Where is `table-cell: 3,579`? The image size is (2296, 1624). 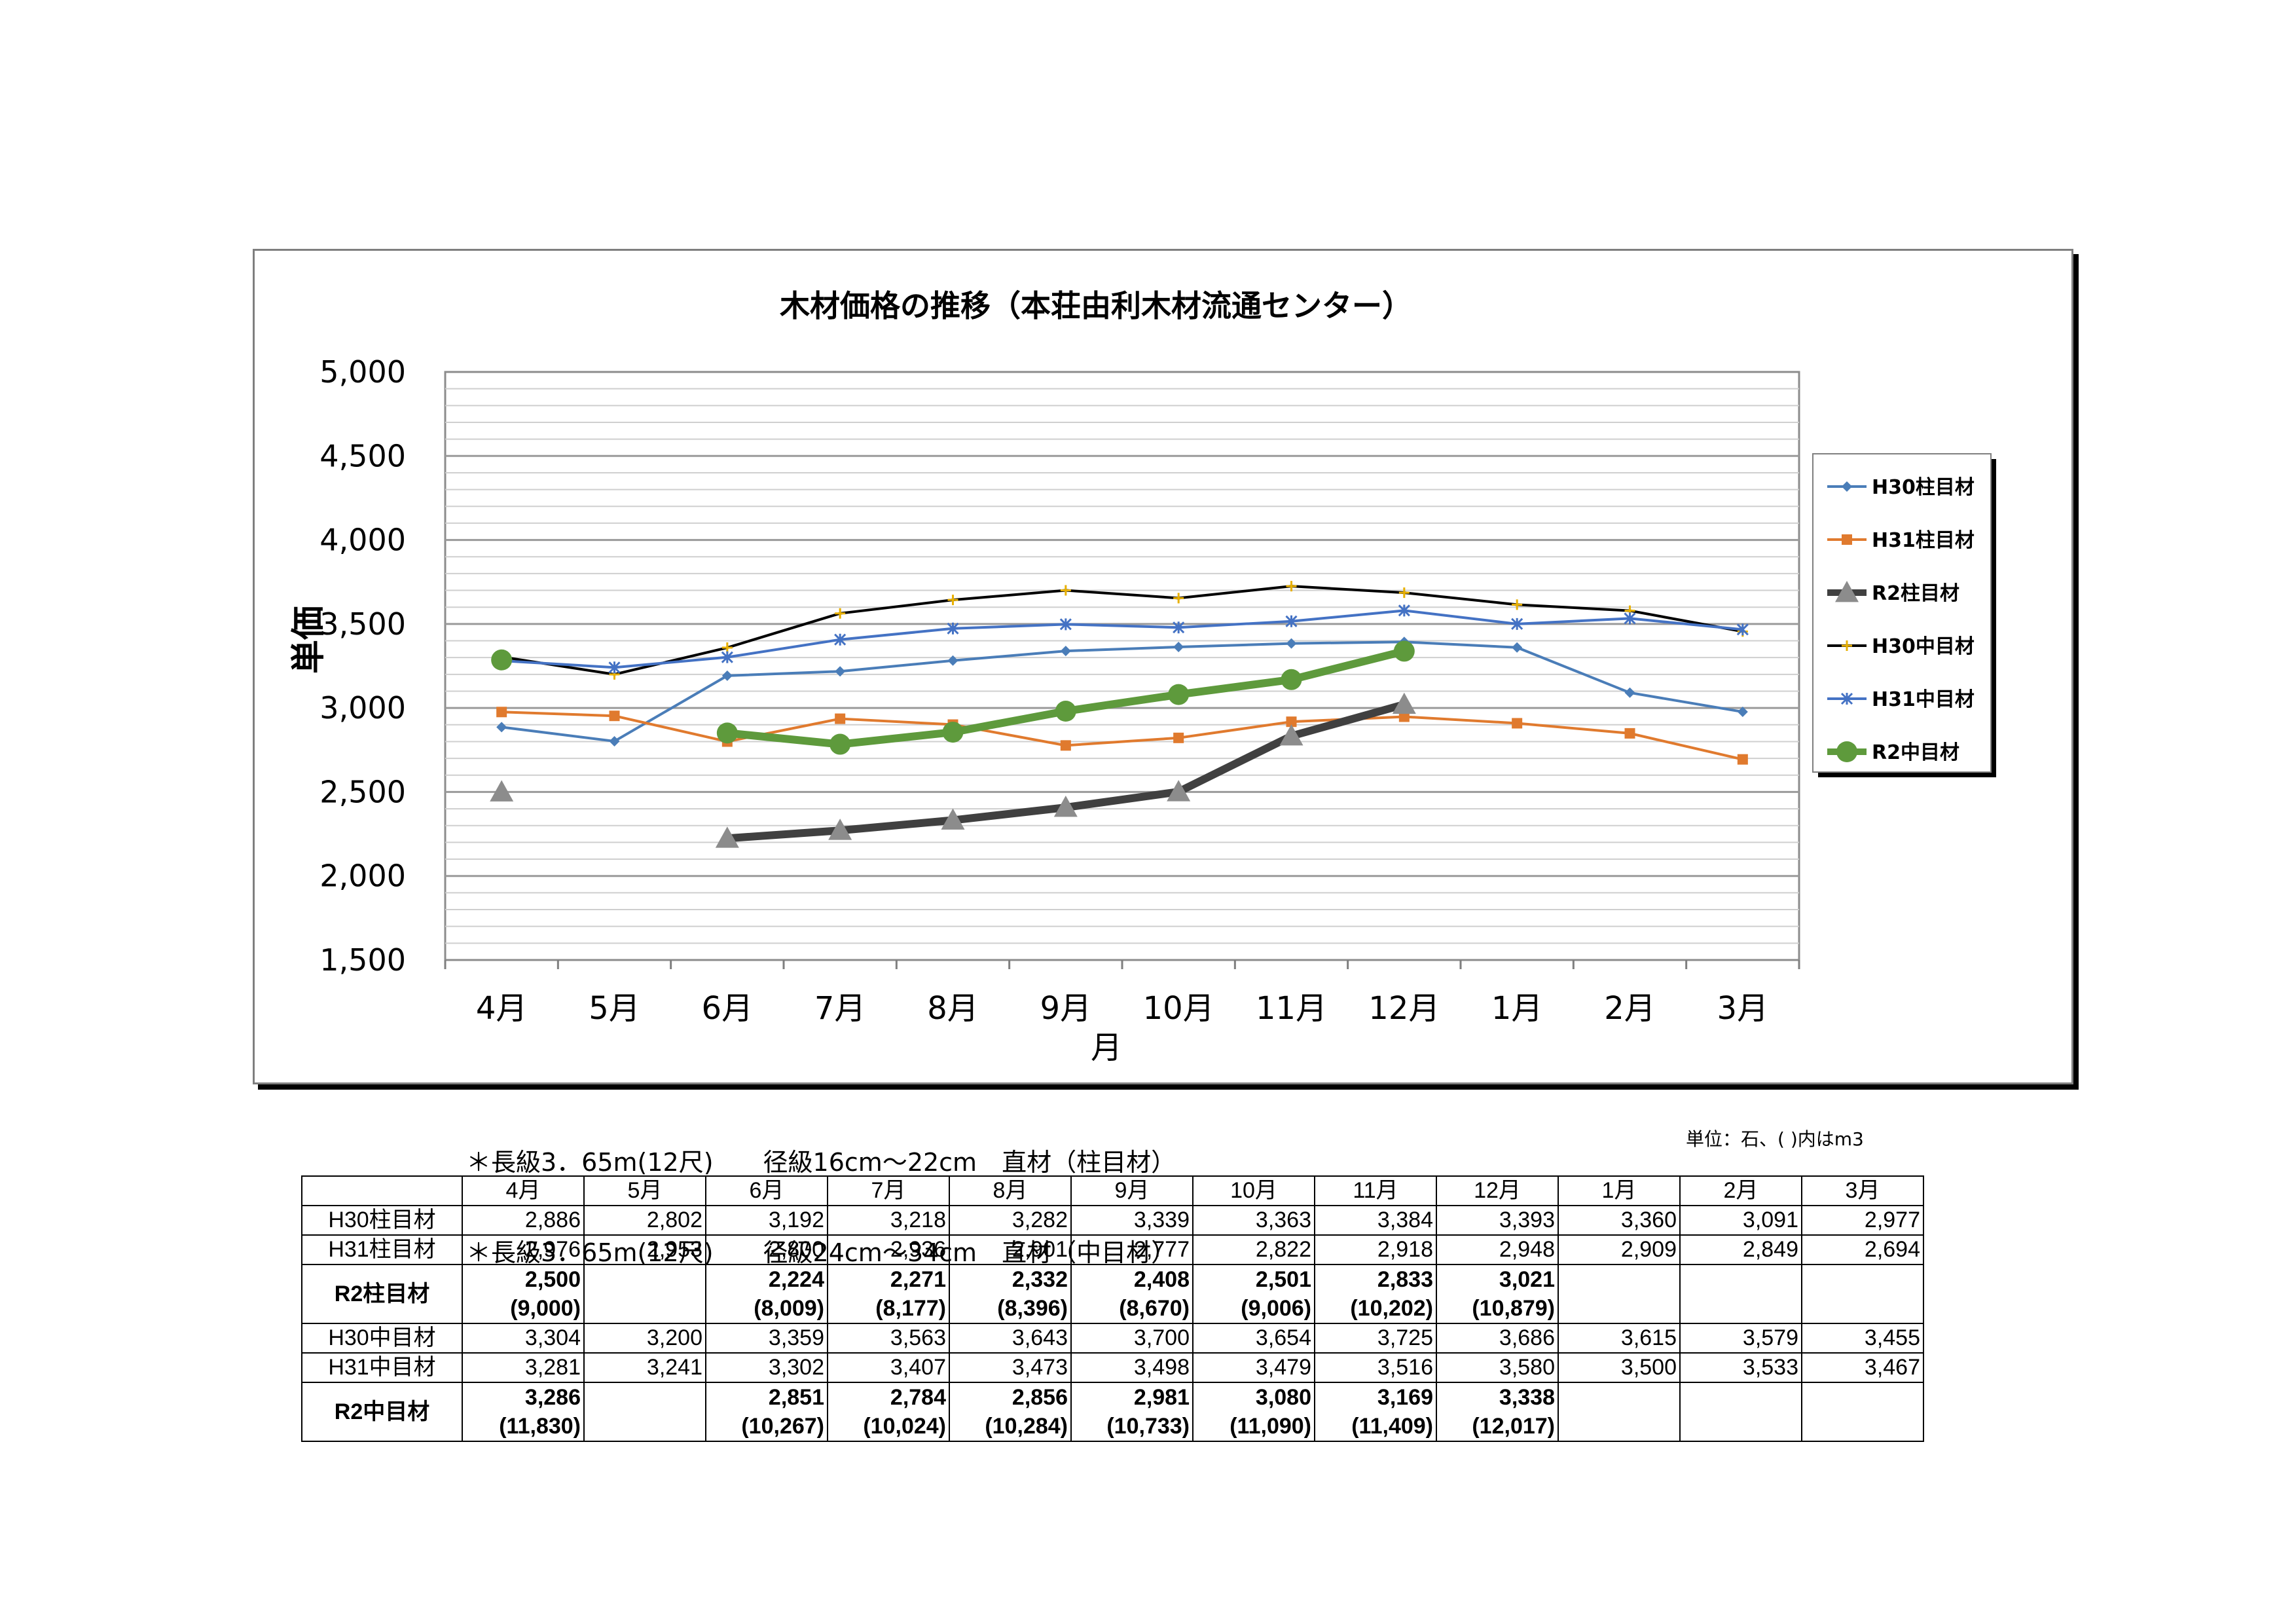
table-cell: 3,579 is located at coordinates (1740, 1338).